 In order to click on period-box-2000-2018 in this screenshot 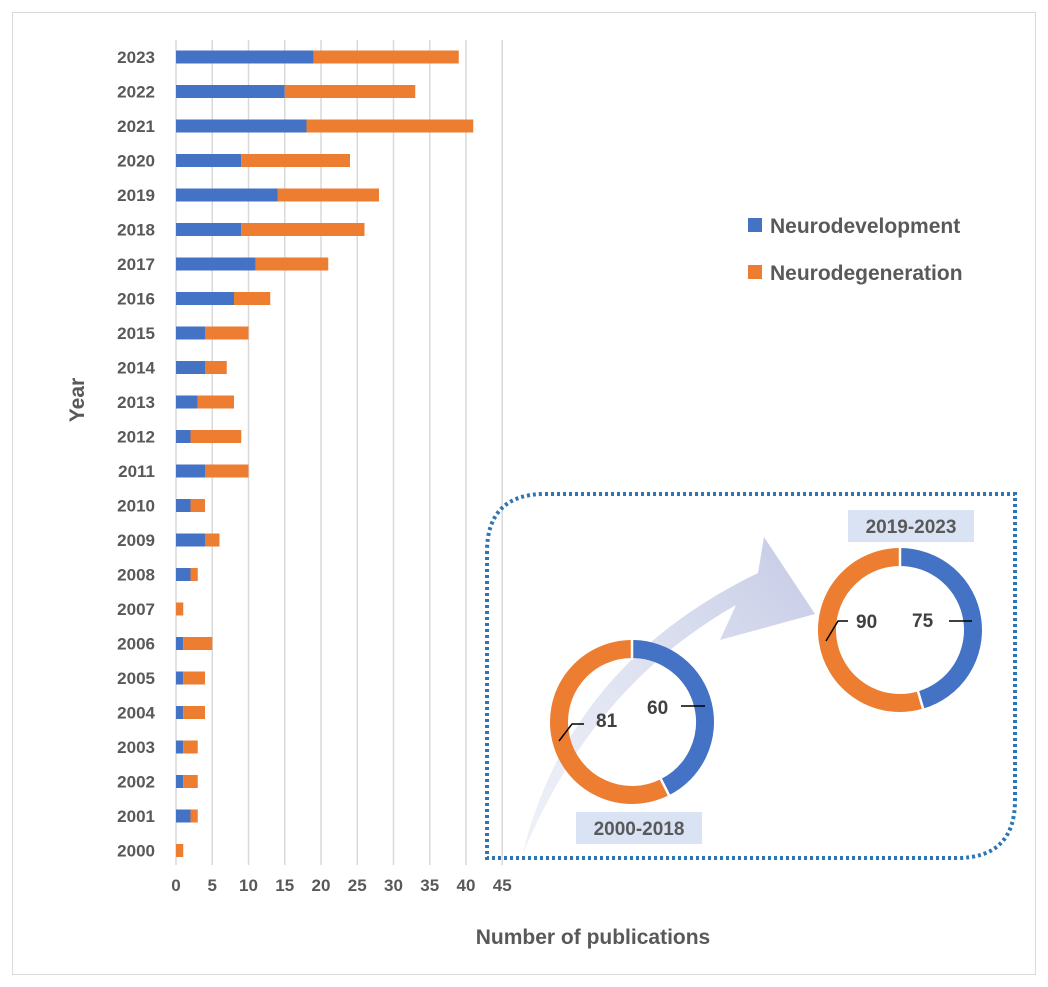, I will do `click(639, 828)`.